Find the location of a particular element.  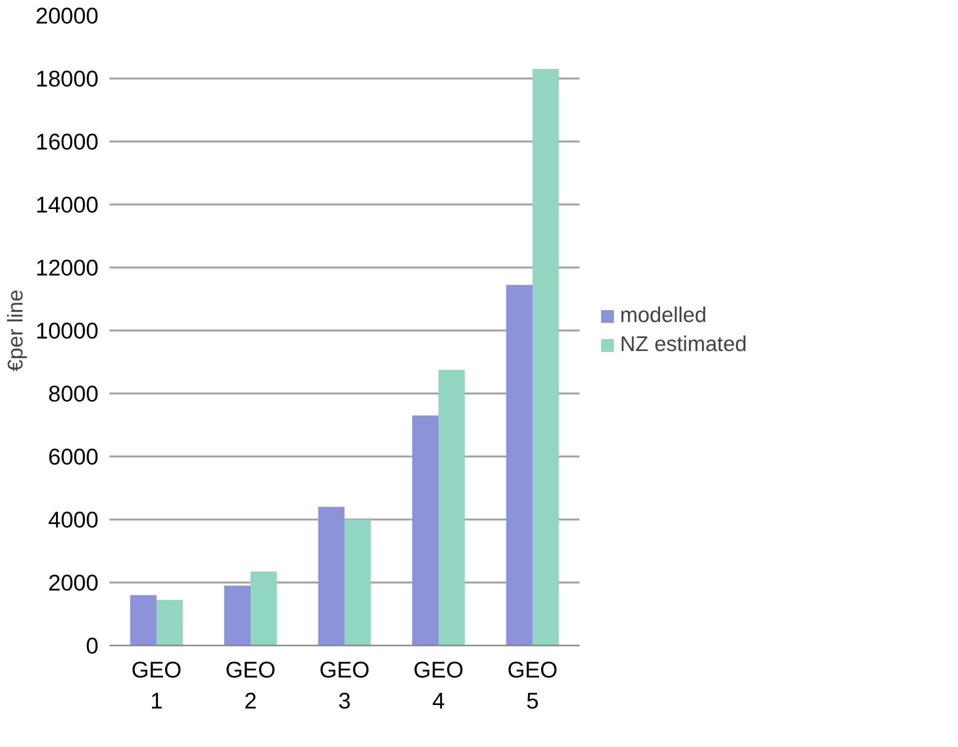

y-tick-label: 8000 is located at coordinates (73, 393).